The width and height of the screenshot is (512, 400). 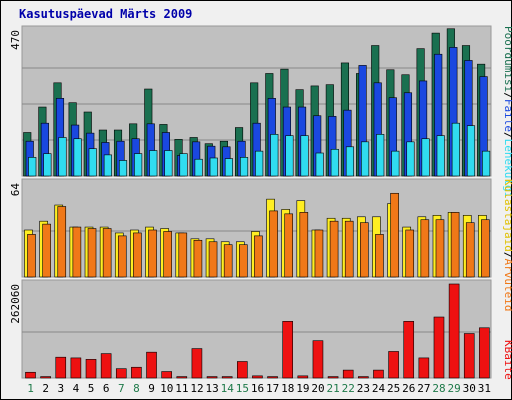 What do you see at coordinates (469, 388) in the screenshot?
I see `day-label: 30` at bounding box center [469, 388].